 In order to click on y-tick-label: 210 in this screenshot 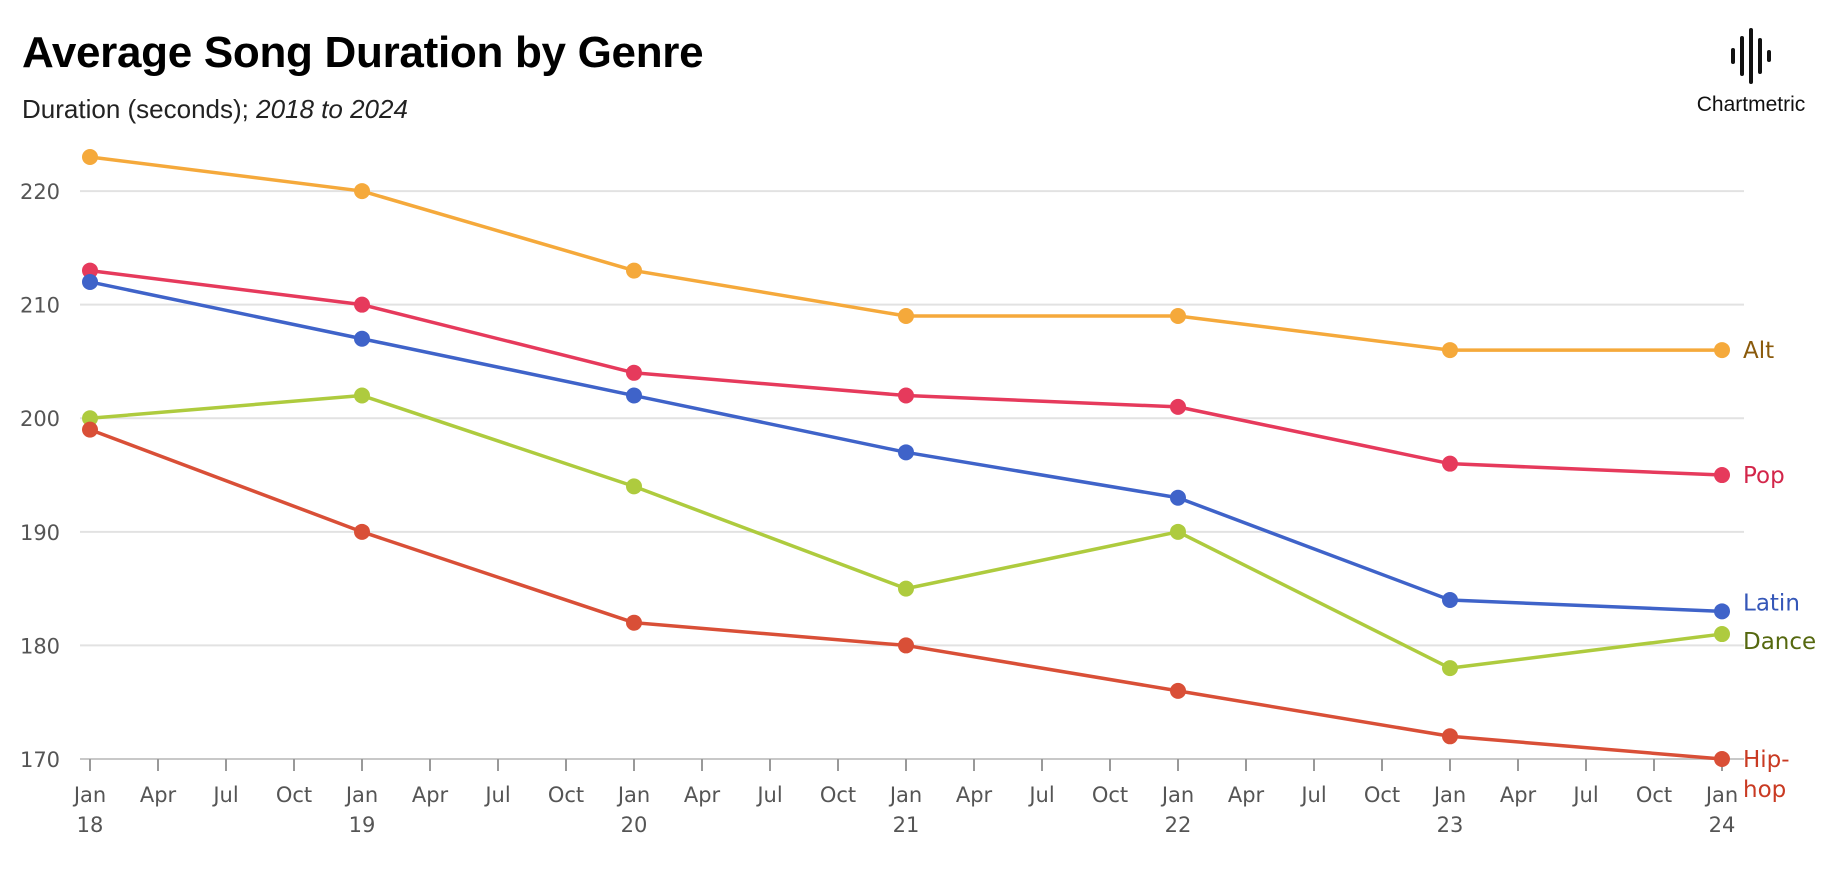, I will do `click(40, 306)`.